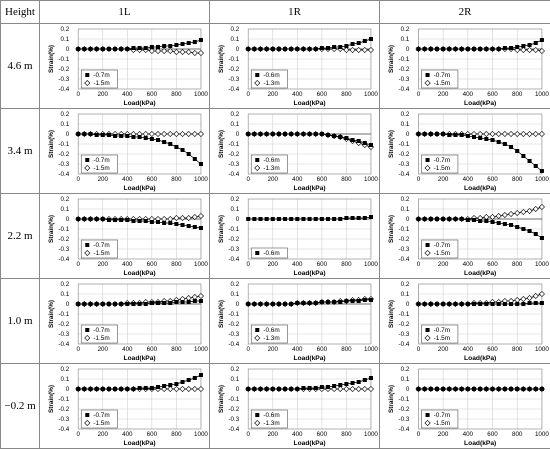 The width and height of the screenshot is (550, 449). What do you see at coordinates (176, 349) in the screenshot?
I see `x-tick-label: 800` at bounding box center [176, 349].